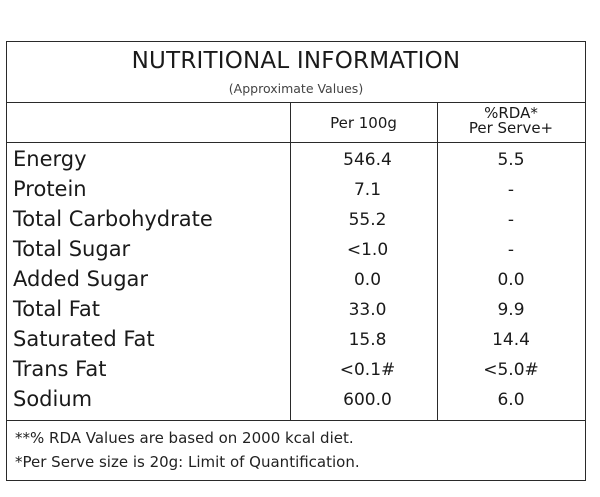  I want to click on column-header-rda: %RDA* Per Serve+, so click(511, 121).